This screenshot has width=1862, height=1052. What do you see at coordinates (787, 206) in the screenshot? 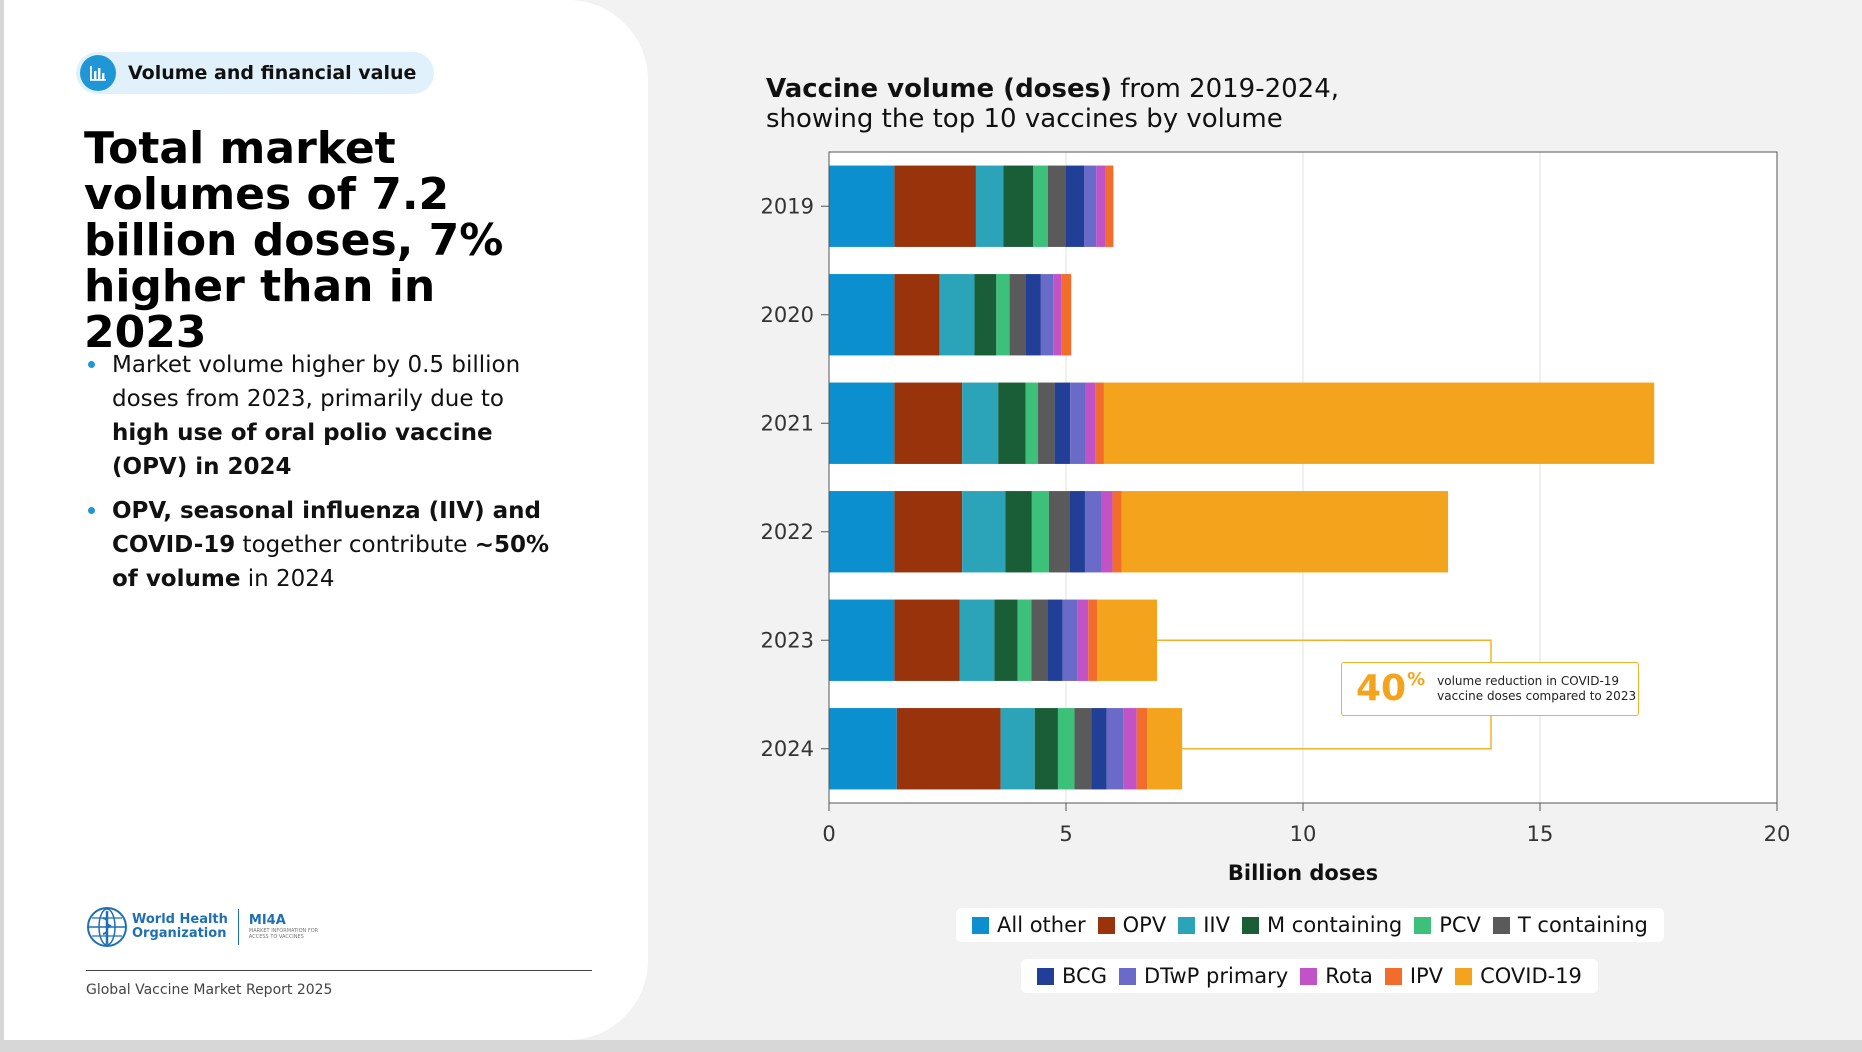
I see `y-tick-label: 2019` at bounding box center [787, 206].